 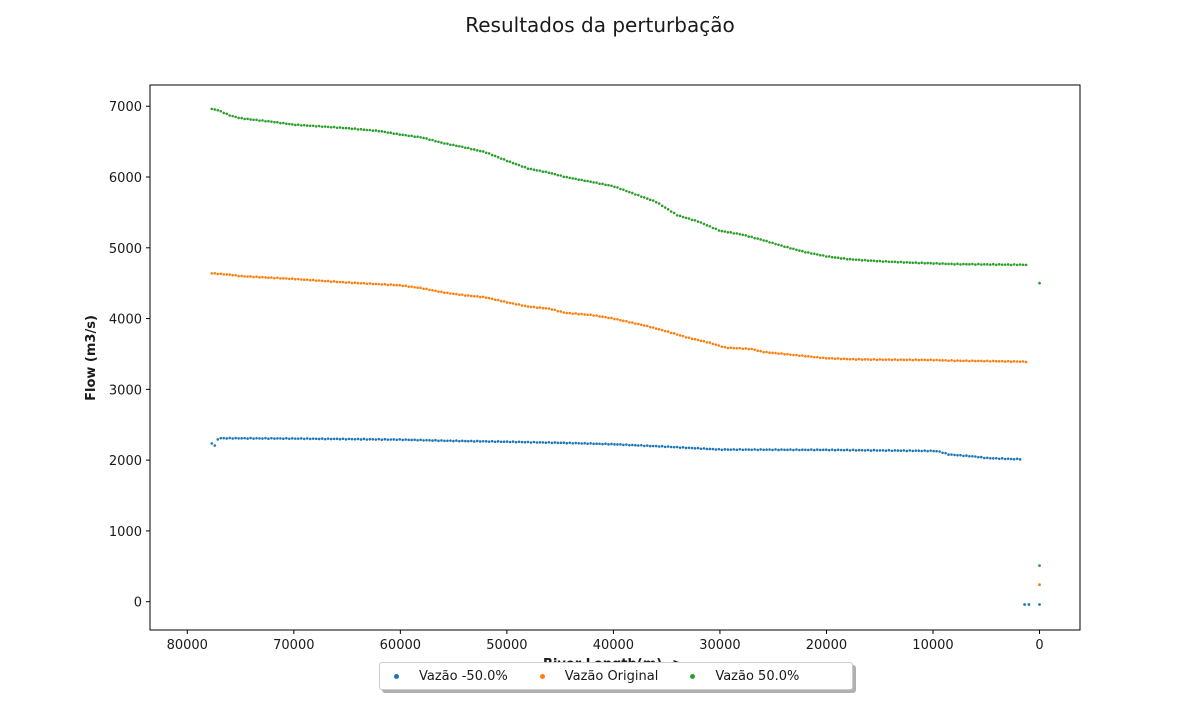 What do you see at coordinates (598, 676) in the screenshot?
I see `legend-item-series-2: Vazão Original` at bounding box center [598, 676].